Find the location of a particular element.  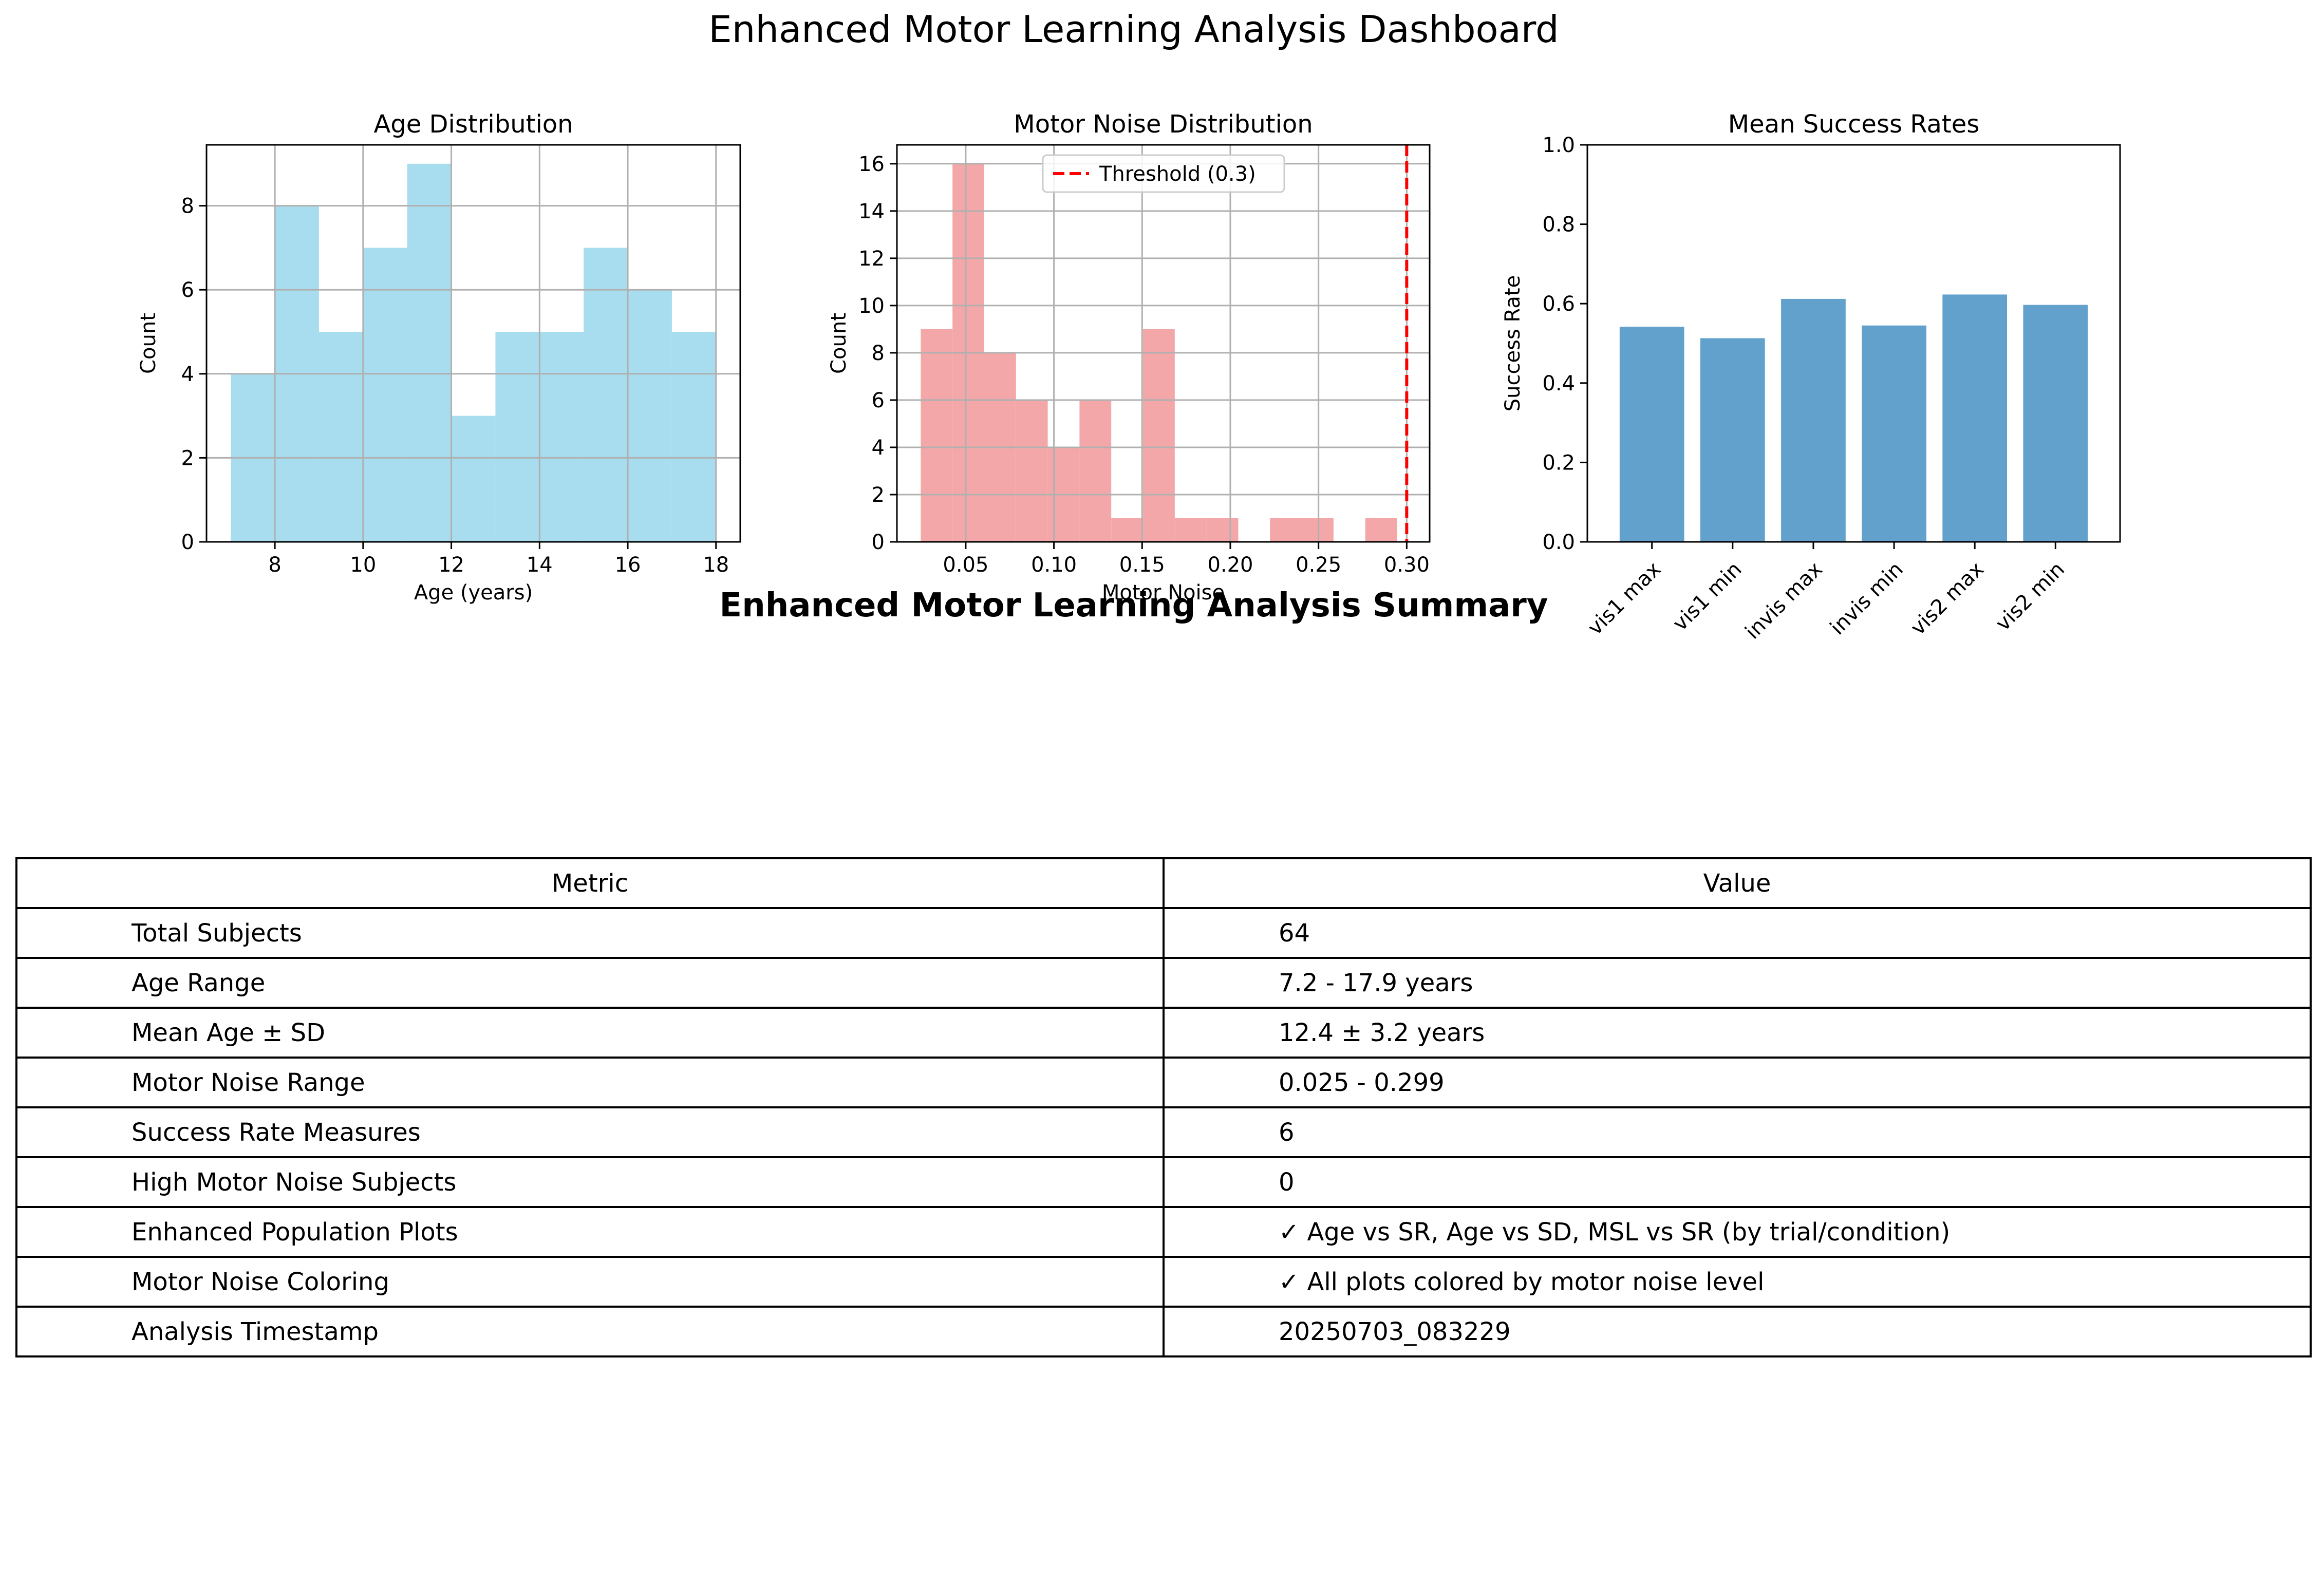

x-tick-label: 8 is located at coordinates (274, 565).